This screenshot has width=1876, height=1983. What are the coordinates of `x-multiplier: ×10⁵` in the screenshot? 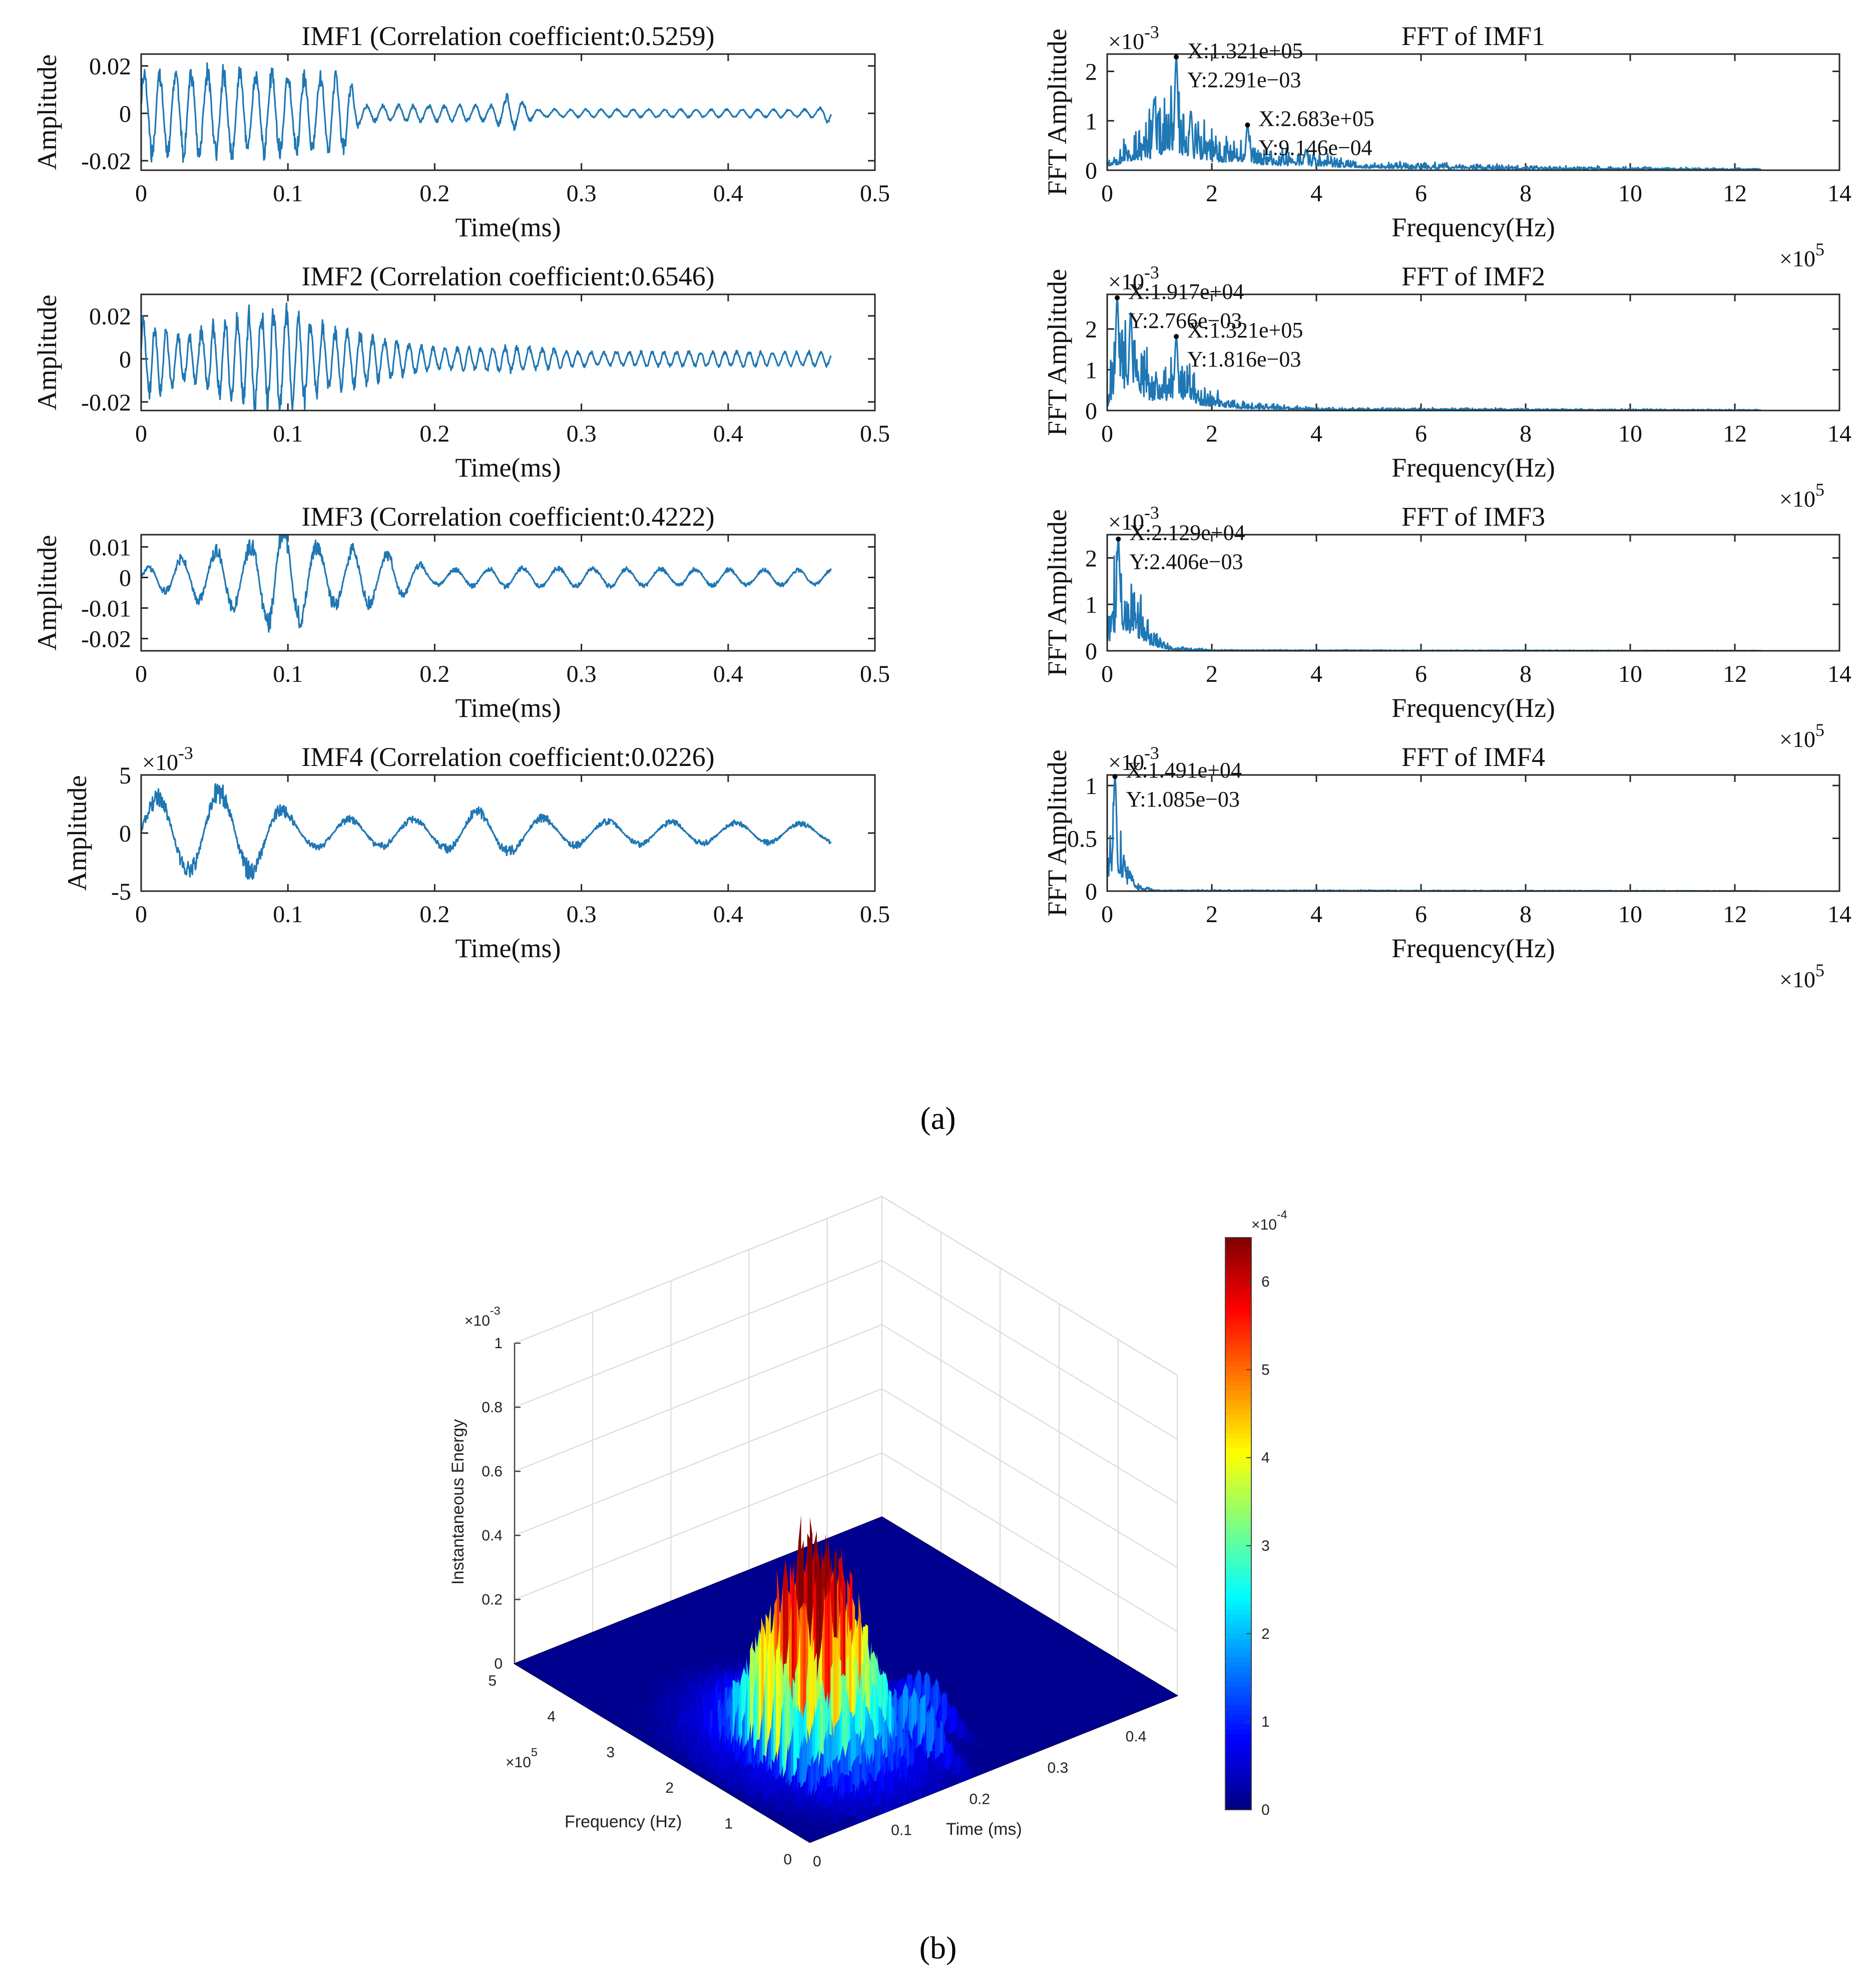 It's located at (1801, 496).